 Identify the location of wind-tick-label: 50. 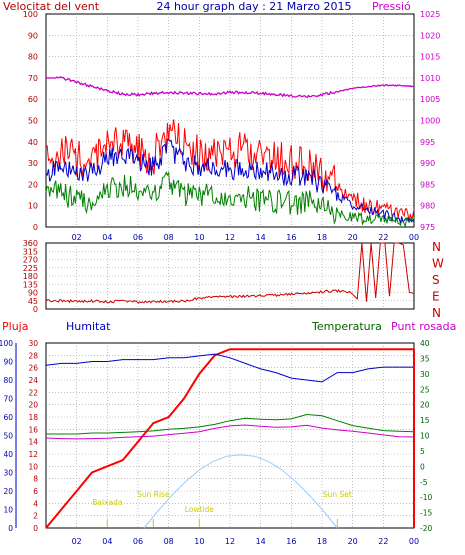
(33, 121).